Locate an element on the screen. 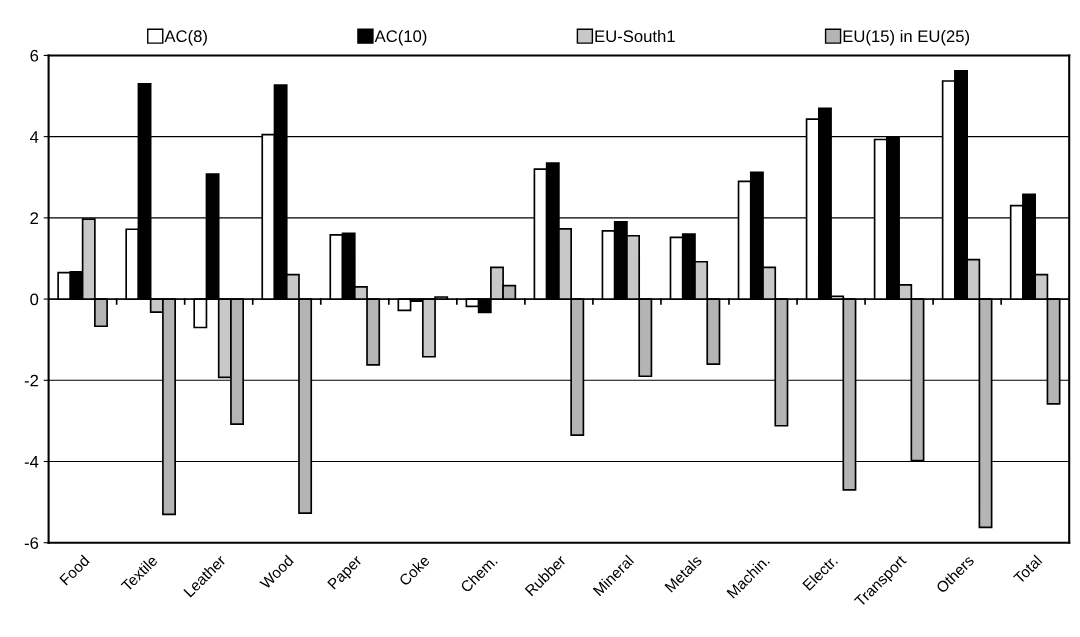  y-tick-label: 0 is located at coordinates (34, 299).